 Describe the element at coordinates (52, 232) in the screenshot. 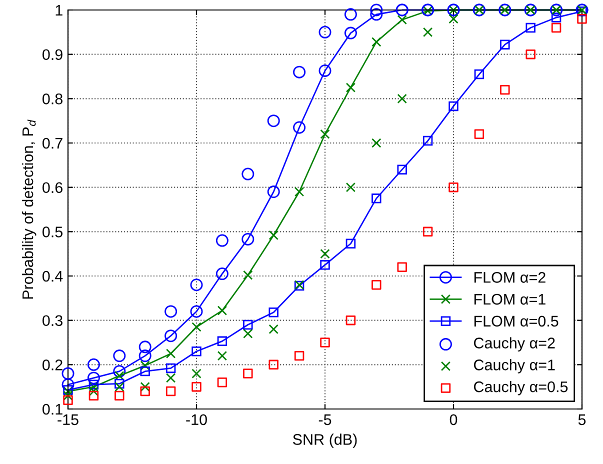

I see `y-tick-label: 0.5` at that location.